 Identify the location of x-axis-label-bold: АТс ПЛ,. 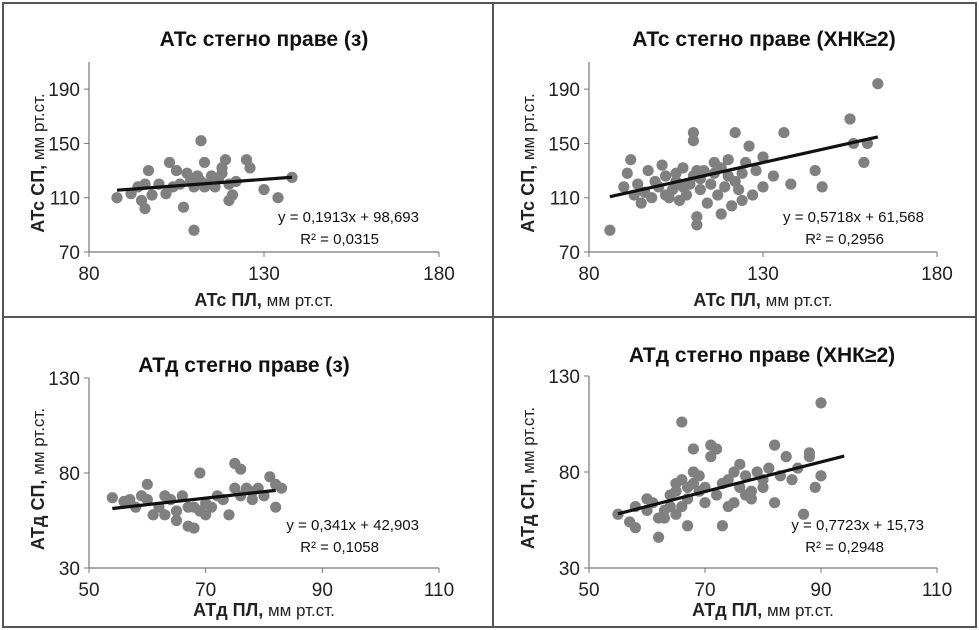
(228, 300).